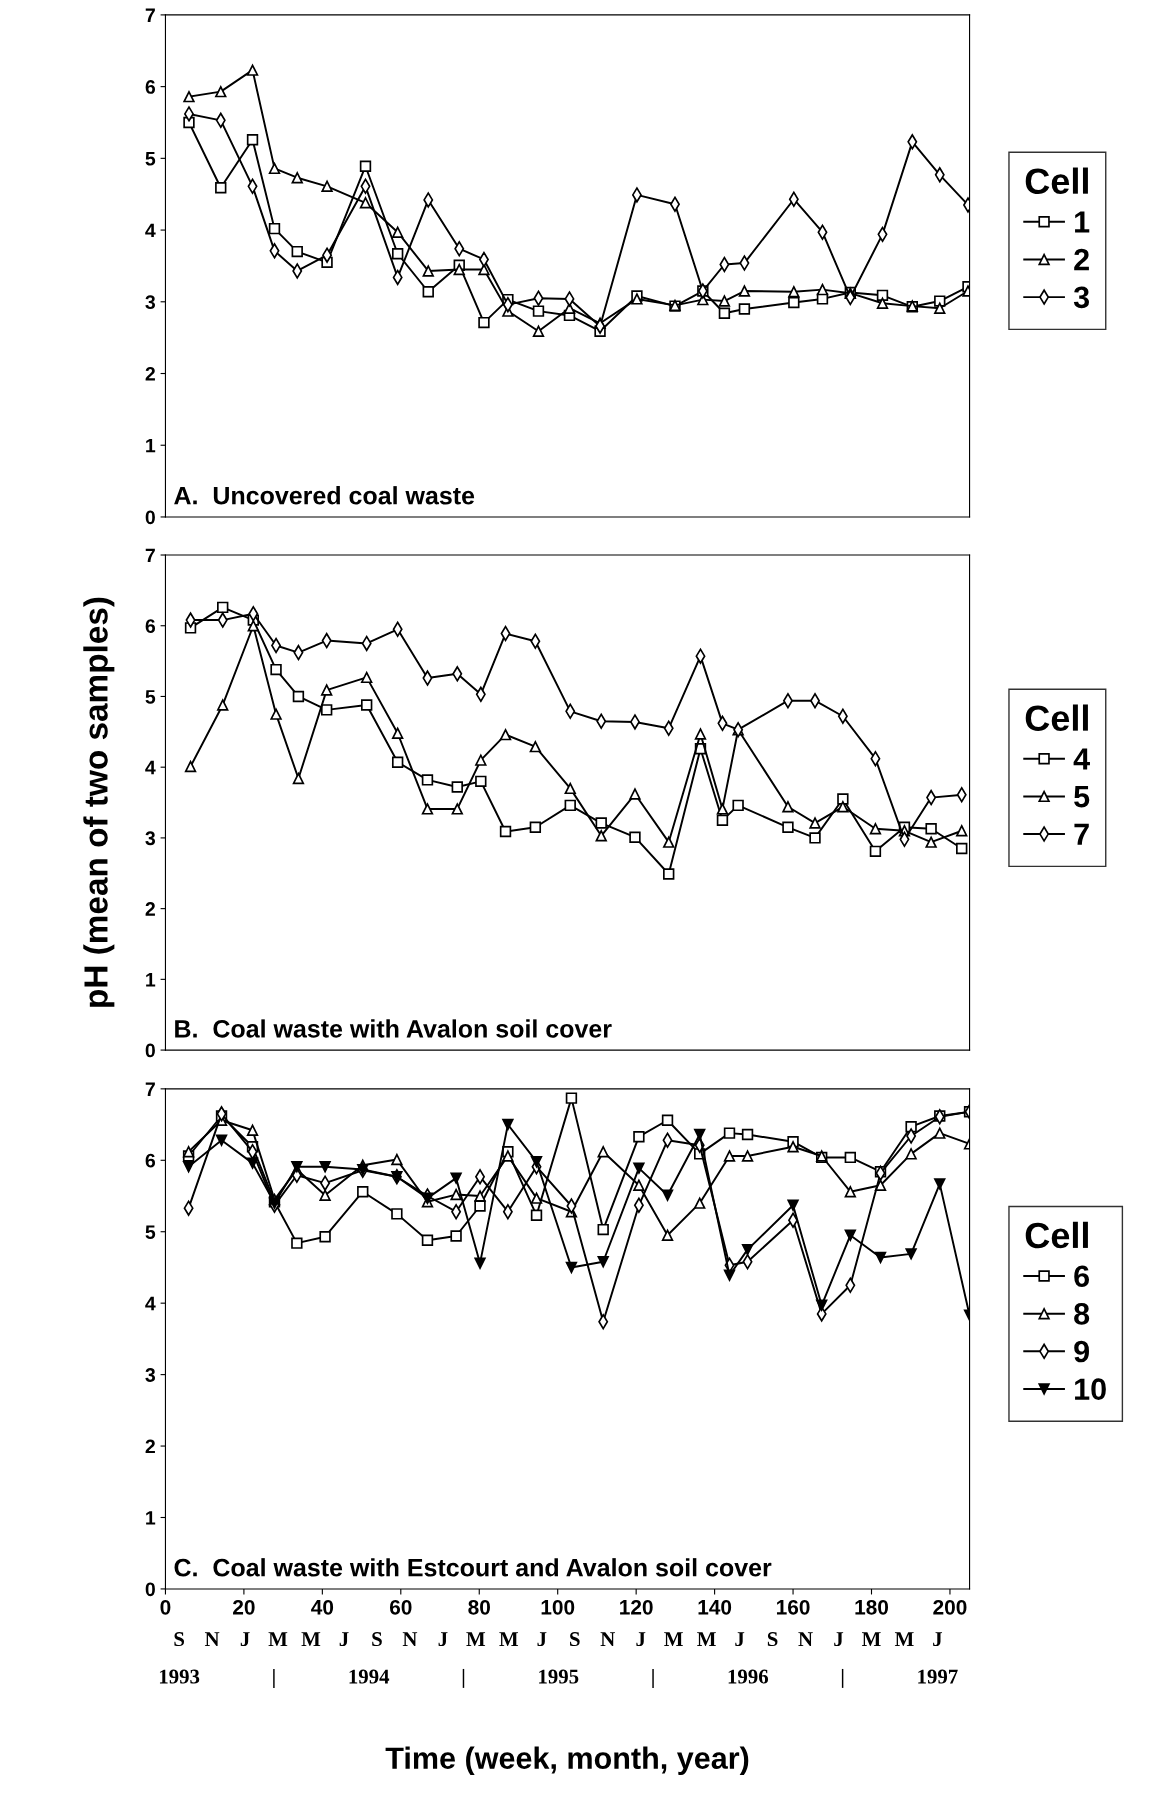 This screenshot has height=1795, width=1157. What do you see at coordinates (558, 1607) in the screenshot?
I see `x-tick-label: 100` at bounding box center [558, 1607].